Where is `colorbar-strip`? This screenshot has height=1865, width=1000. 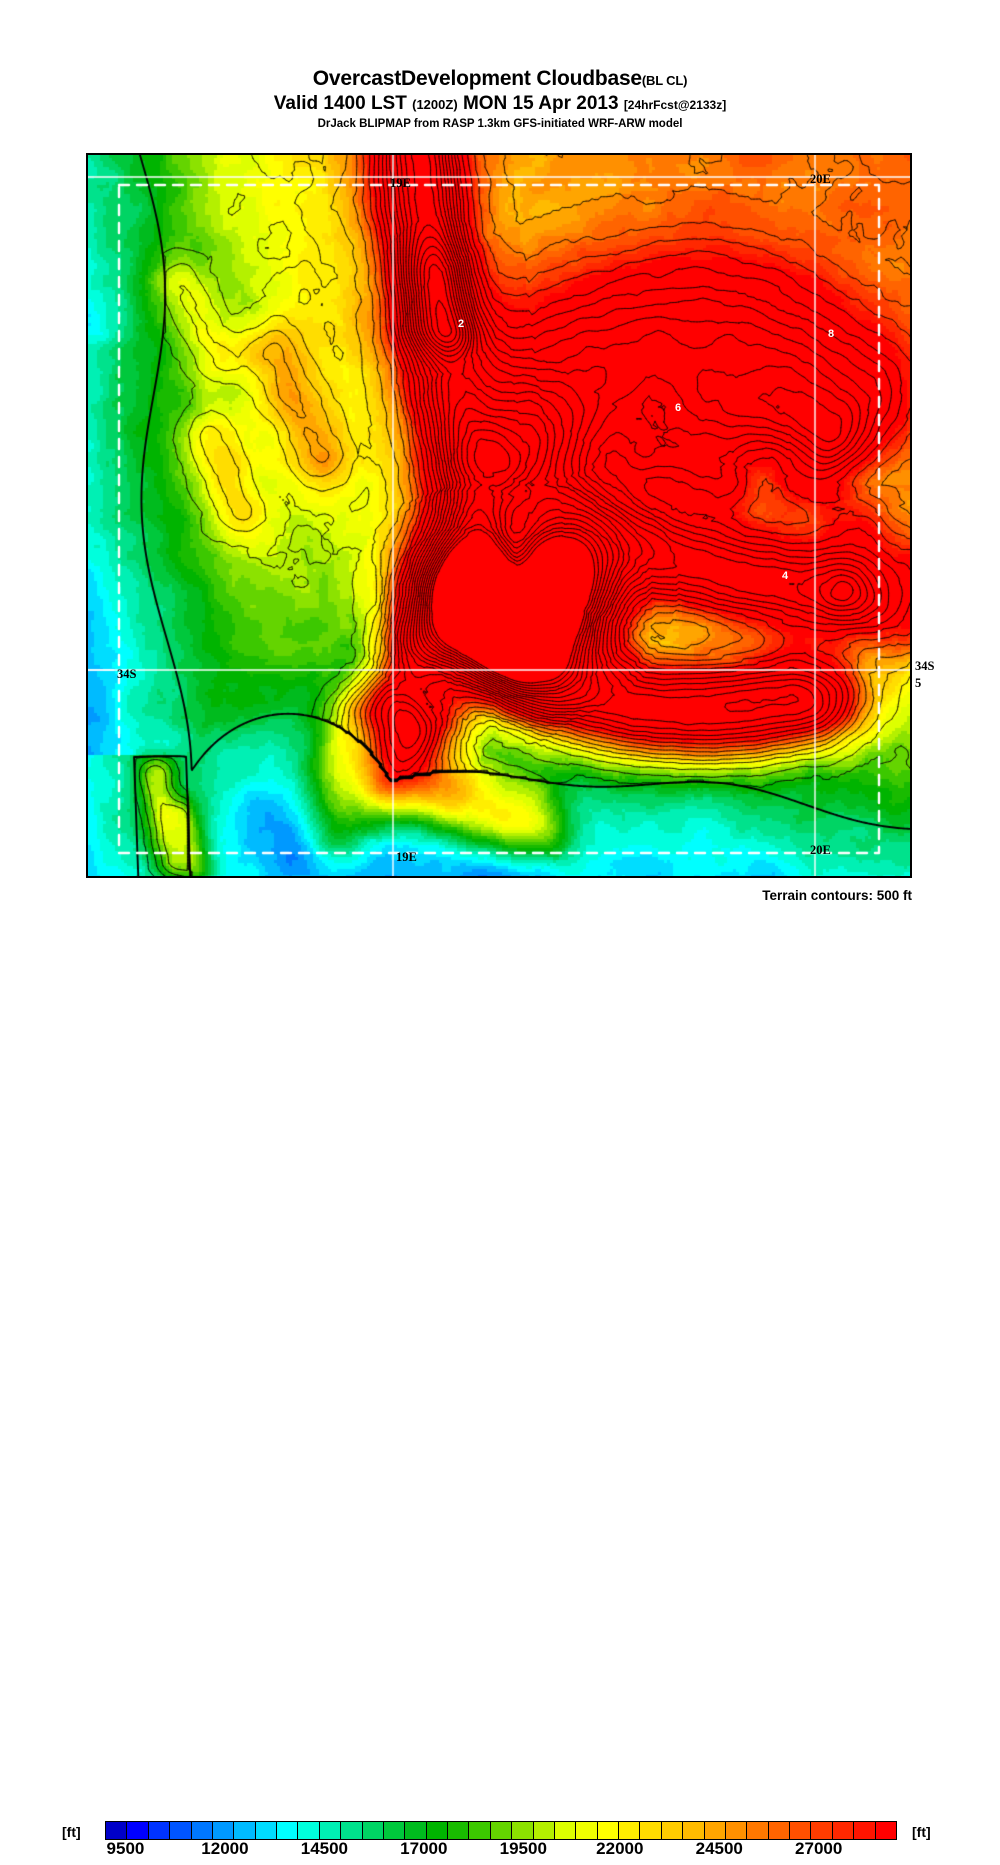 colorbar-strip is located at coordinates (501, 1830).